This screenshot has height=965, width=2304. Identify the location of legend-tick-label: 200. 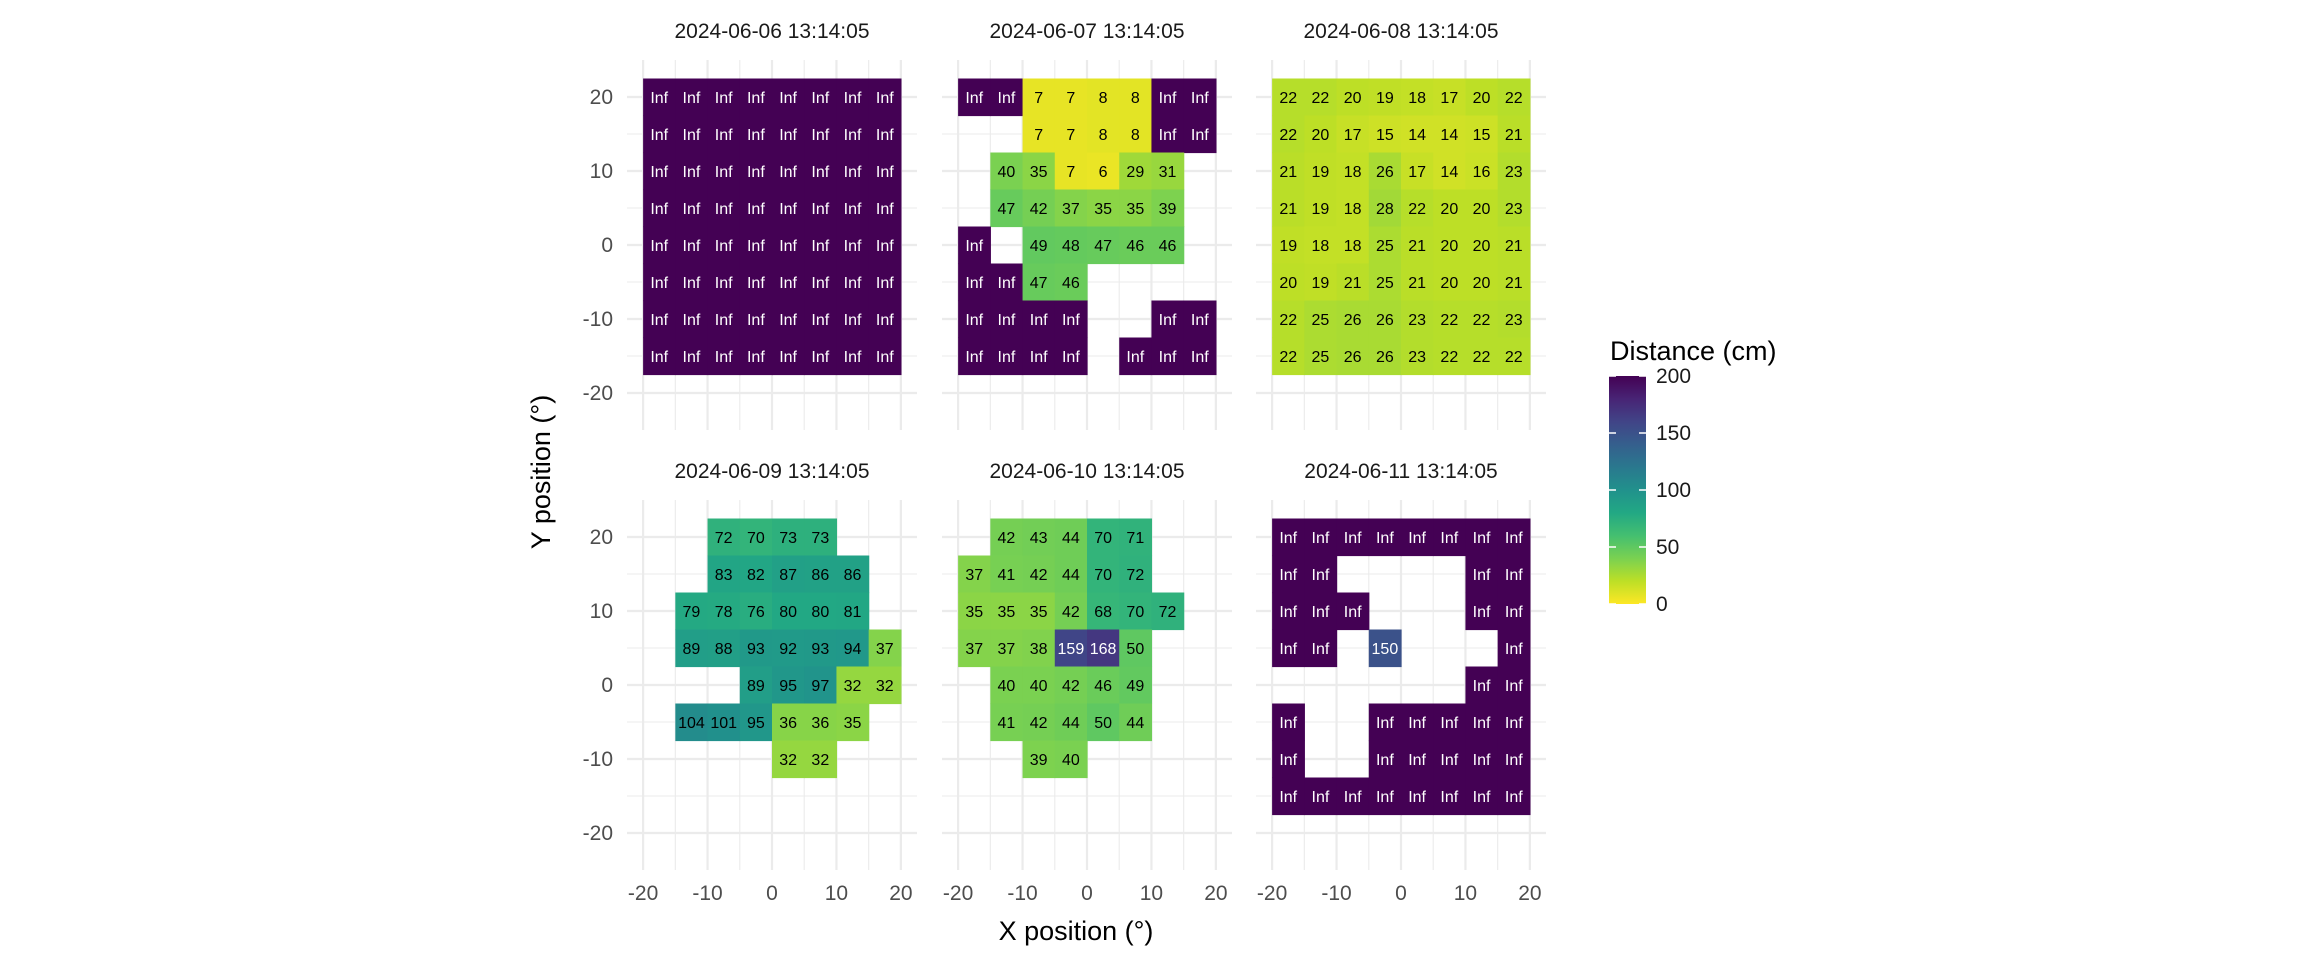
(1673, 376).